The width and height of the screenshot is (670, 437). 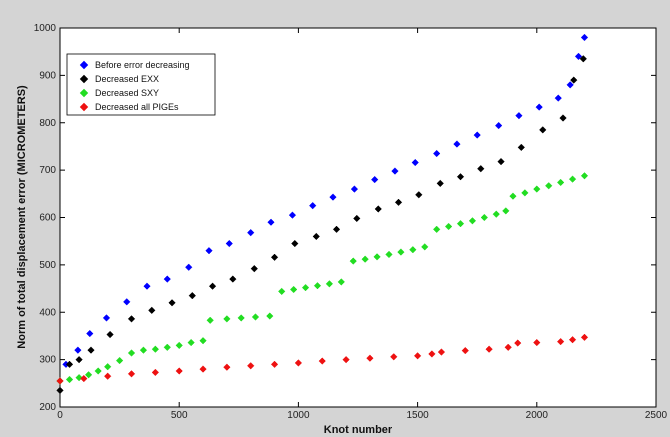 I want to click on x-tick-label: 1500, so click(x=417, y=415).